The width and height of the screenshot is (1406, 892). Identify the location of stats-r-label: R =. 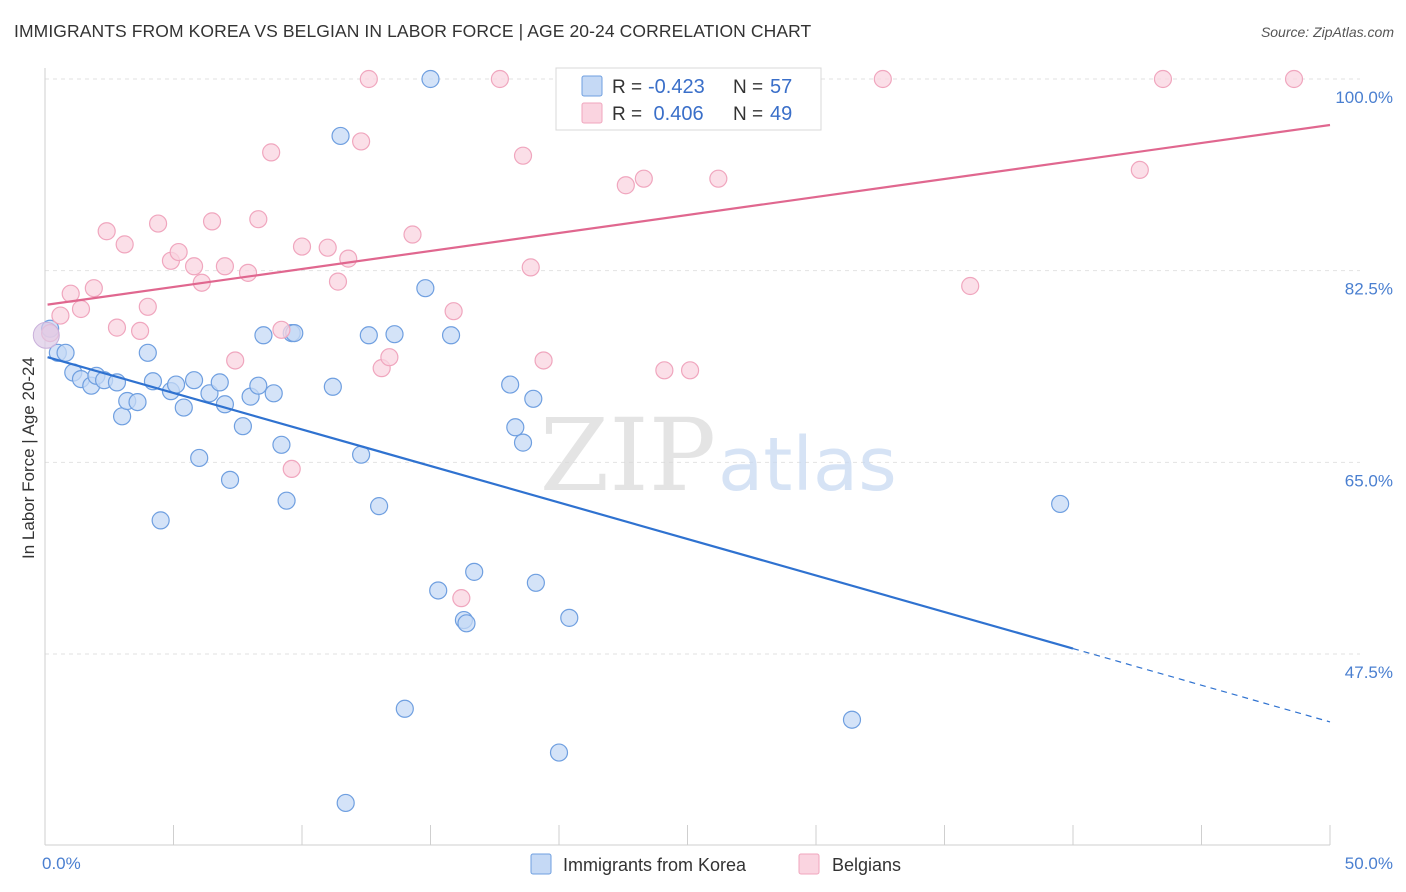
(627, 114).